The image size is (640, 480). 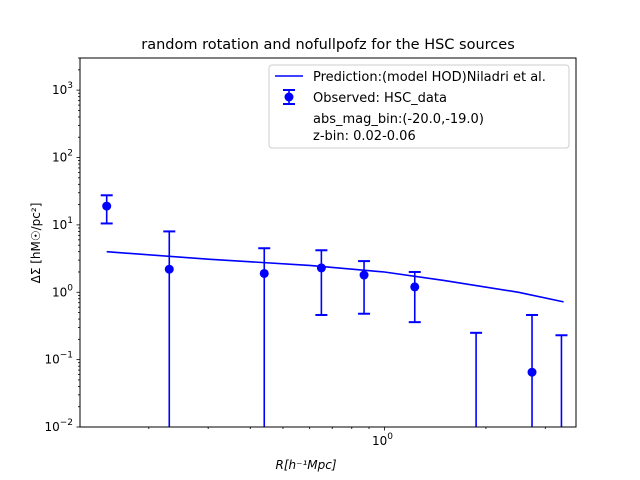 What do you see at coordinates (364, 136) in the screenshot?
I see `legend-note: z-bin: 0.02-0.06` at bounding box center [364, 136].